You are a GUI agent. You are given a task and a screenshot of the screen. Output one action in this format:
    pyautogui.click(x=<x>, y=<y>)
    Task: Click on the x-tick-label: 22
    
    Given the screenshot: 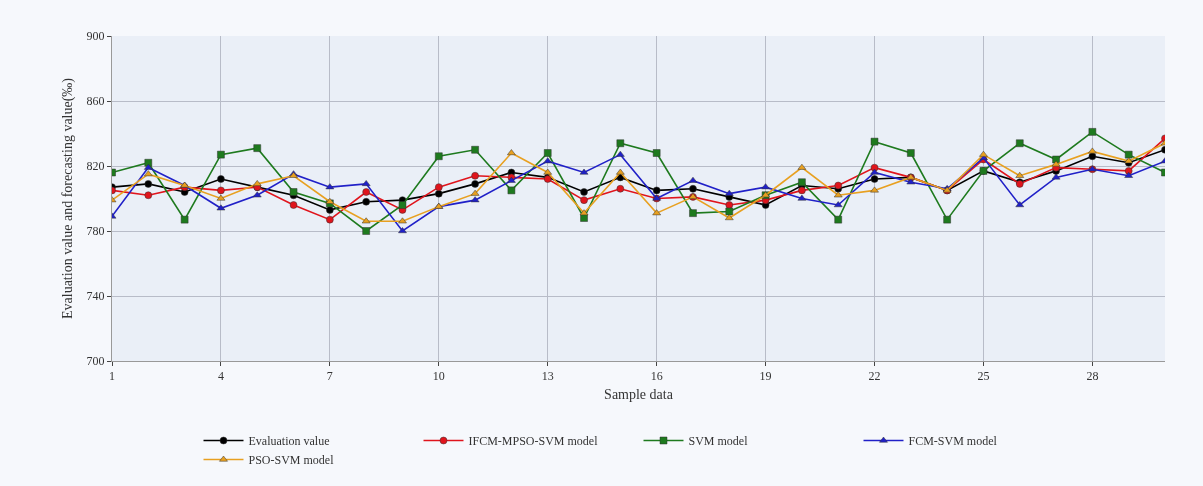 What is the action you would take?
    pyautogui.click(x=874, y=376)
    